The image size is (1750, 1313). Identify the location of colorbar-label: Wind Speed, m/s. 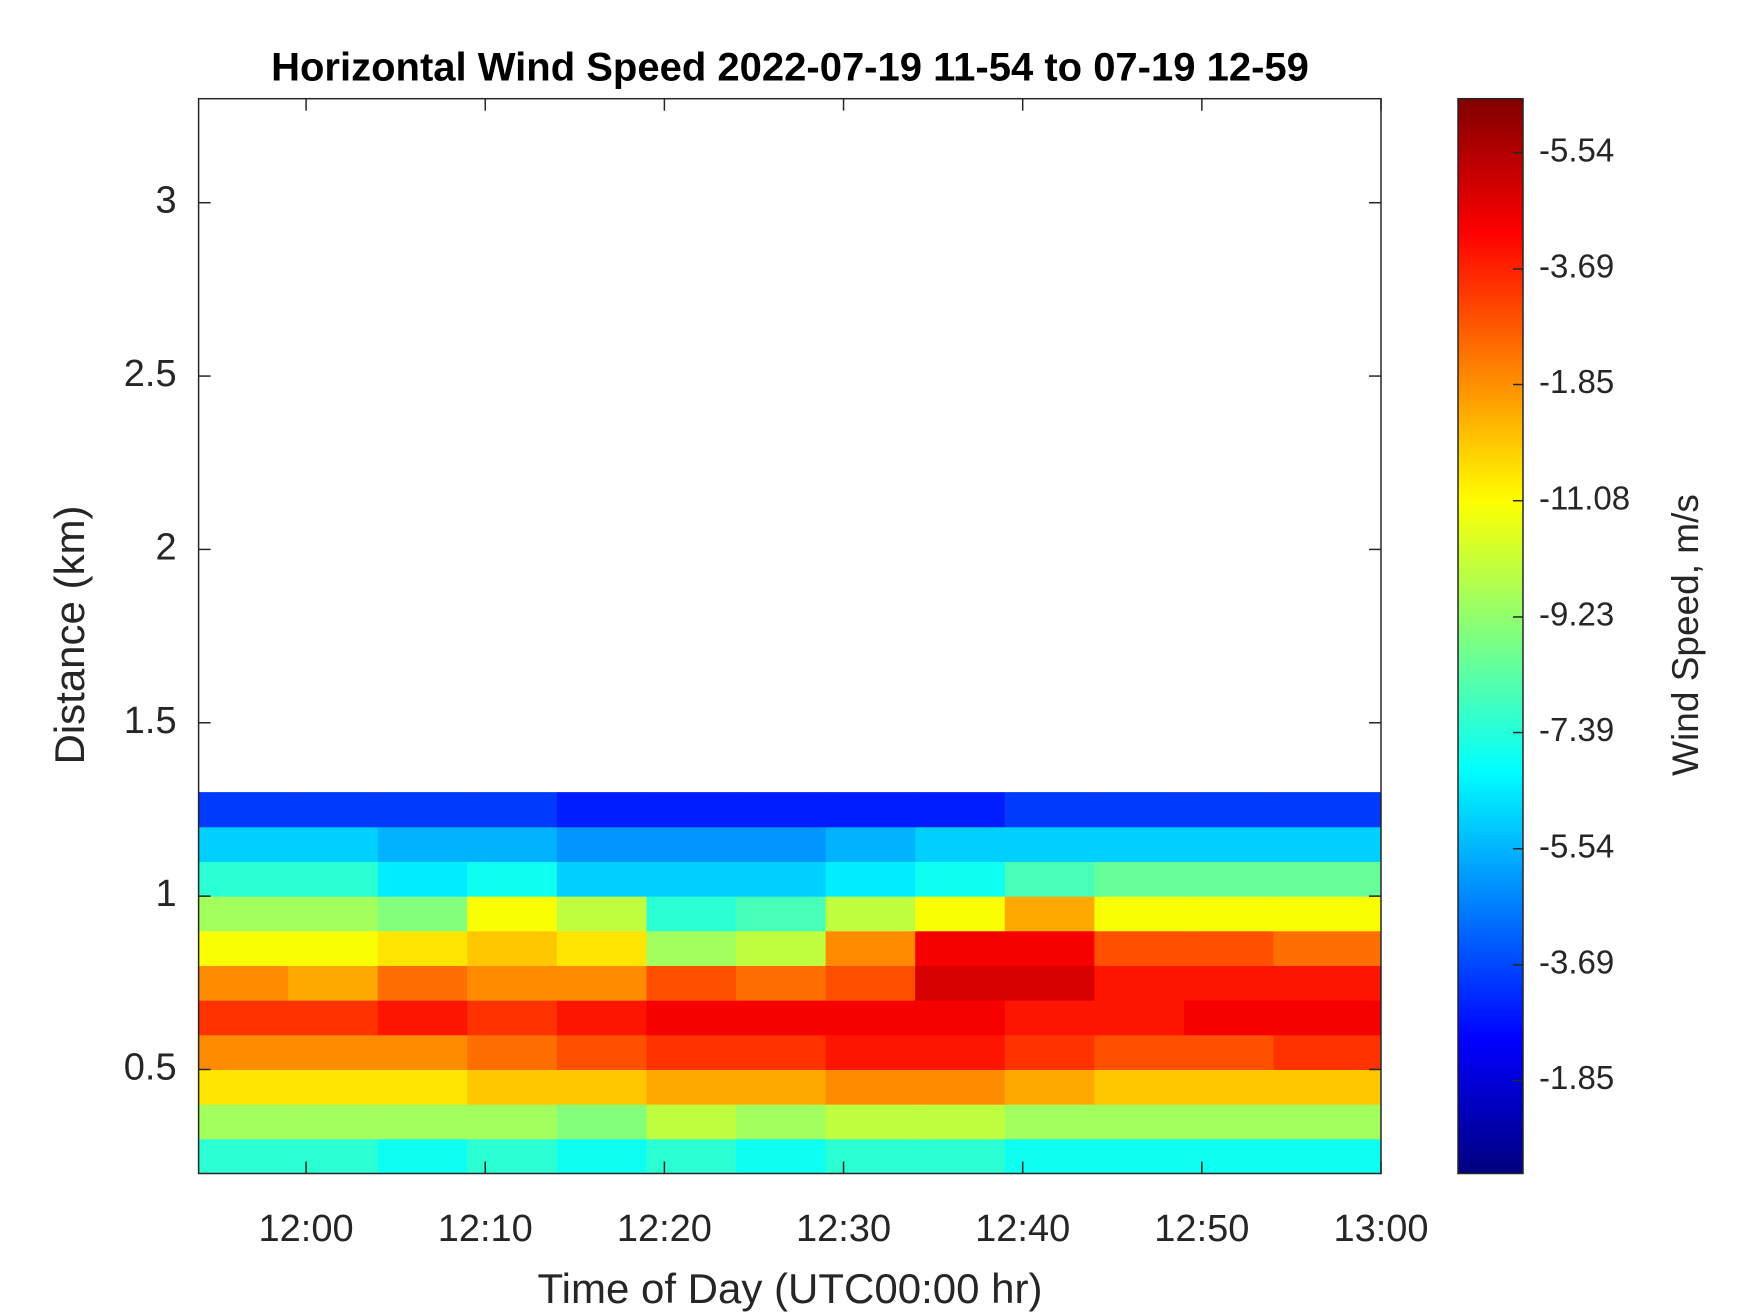
(1685, 635).